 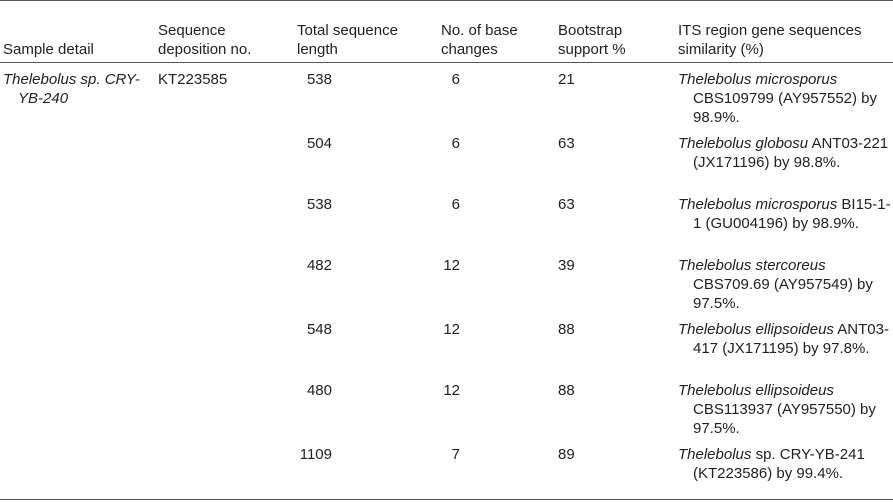 I want to click on column-header: ITS region gene sequences similarity (%), so click(x=784, y=31).